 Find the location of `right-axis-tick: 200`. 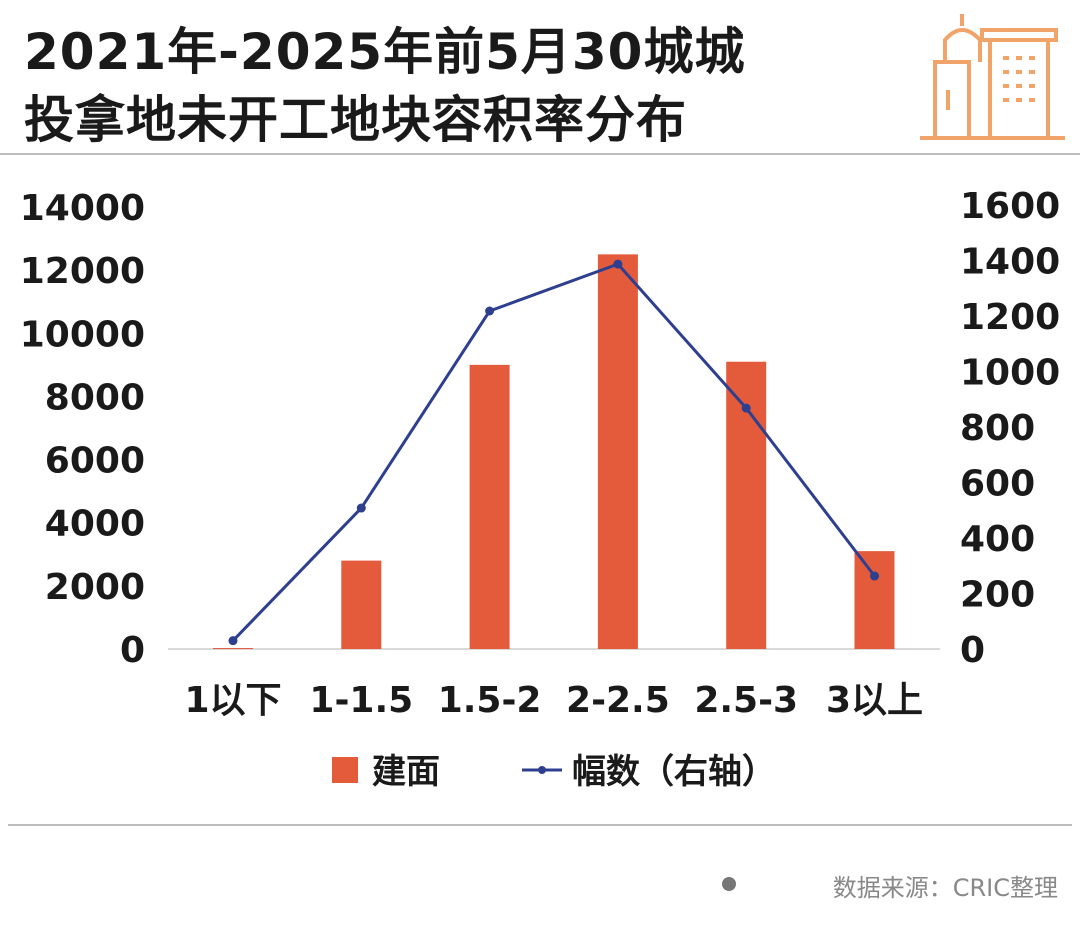

right-axis-tick: 200 is located at coordinates (997, 595).